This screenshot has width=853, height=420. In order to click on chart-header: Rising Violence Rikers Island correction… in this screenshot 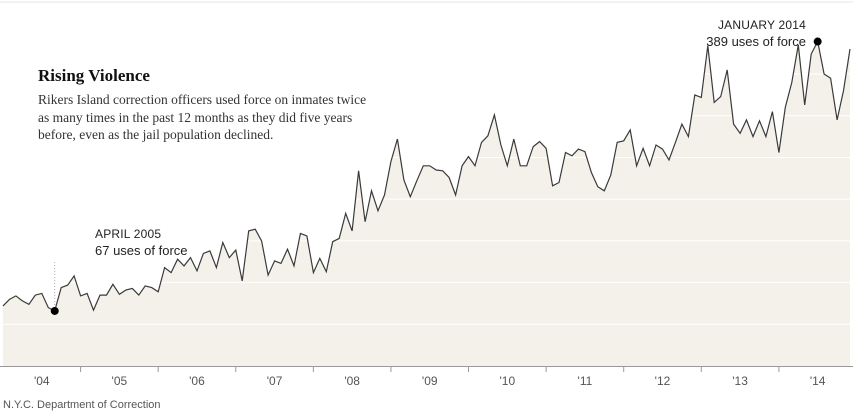, I will do `click(203, 105)`.